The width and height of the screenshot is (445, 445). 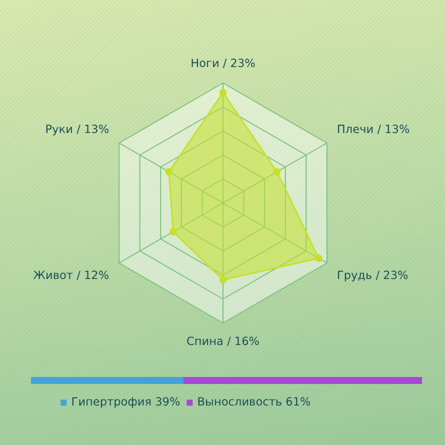 What do you see at coordinates (77, 129) in the screenshot?
I see `spoke-label: Руки / 13%` at bounding box center [77, 129].